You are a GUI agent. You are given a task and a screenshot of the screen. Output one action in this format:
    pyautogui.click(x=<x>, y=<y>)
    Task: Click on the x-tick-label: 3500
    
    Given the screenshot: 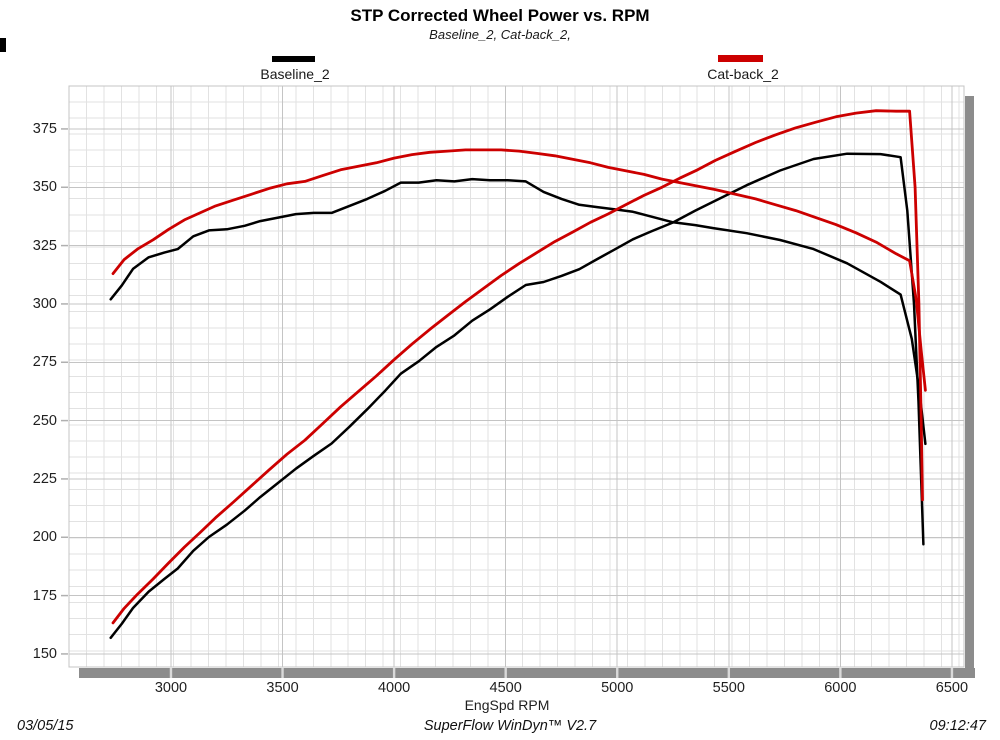 What is the action you would take?
    pyautogui.click(x=282, y=688)
    